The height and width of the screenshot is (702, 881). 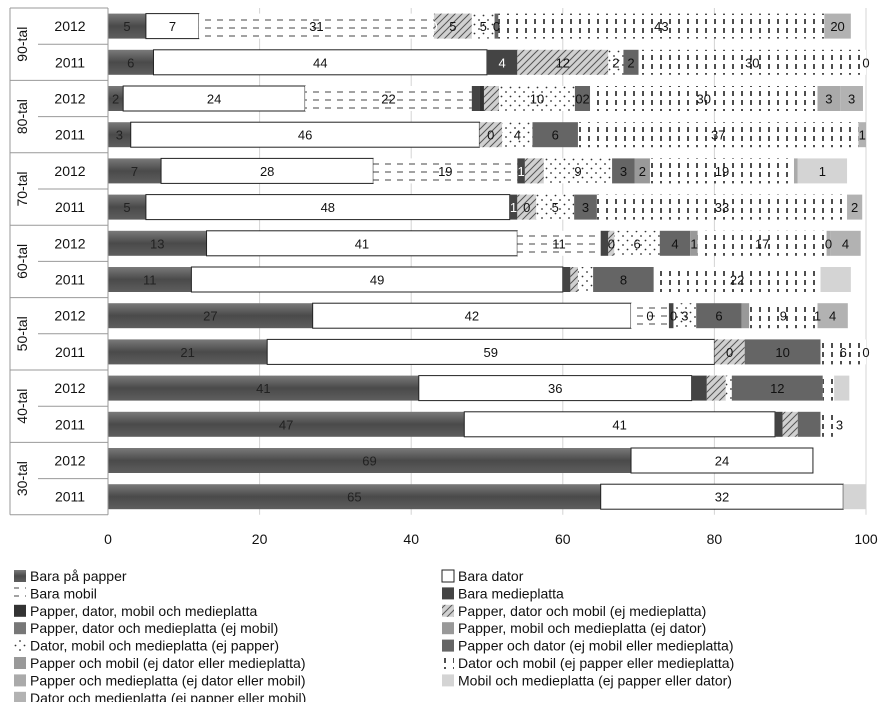 I want to click on data-label-90-tal-2011-s3: 4, so click(x=502, y=62).